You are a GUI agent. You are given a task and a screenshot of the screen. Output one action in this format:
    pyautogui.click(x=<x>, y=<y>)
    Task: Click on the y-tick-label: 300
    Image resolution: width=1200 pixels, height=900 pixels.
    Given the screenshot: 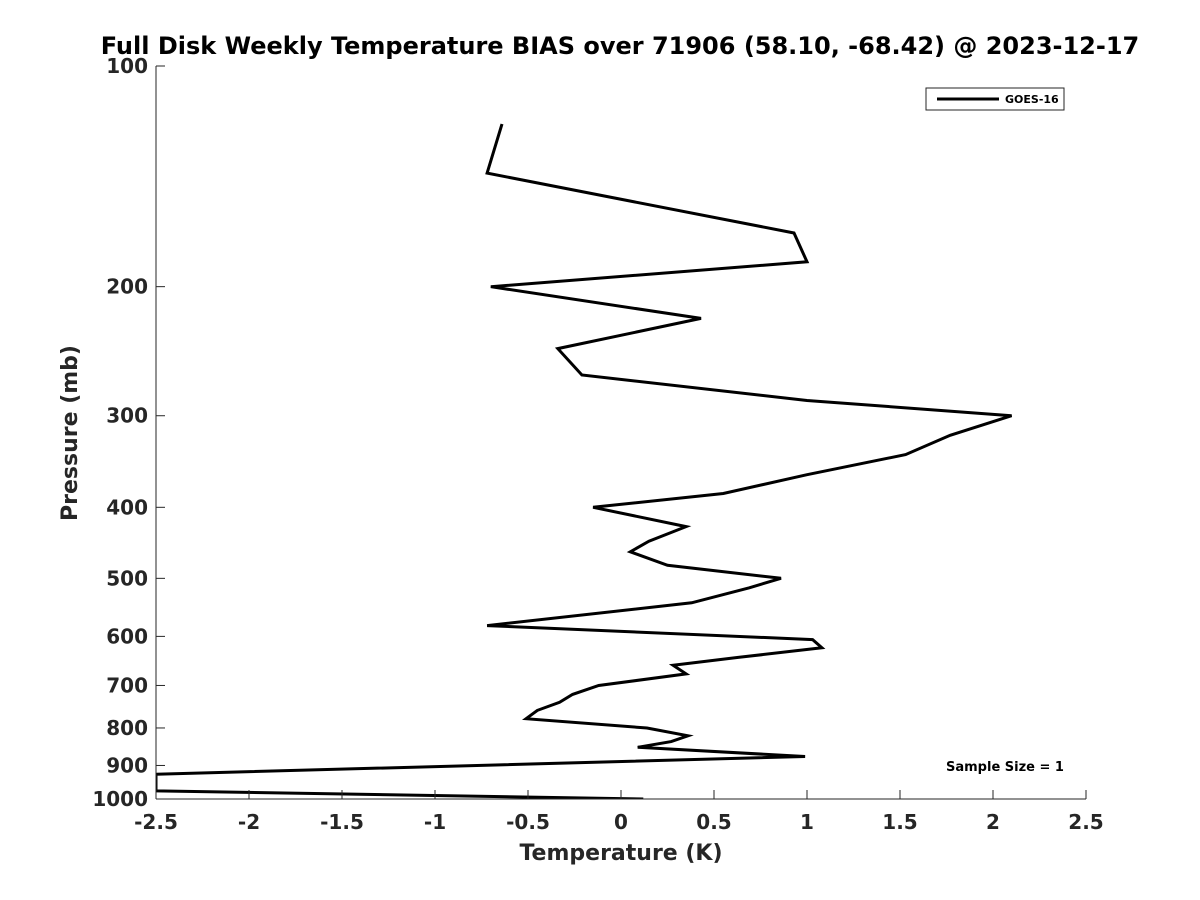 What is the action you would take?
    pyautogui.click(x=127, y=416)
    